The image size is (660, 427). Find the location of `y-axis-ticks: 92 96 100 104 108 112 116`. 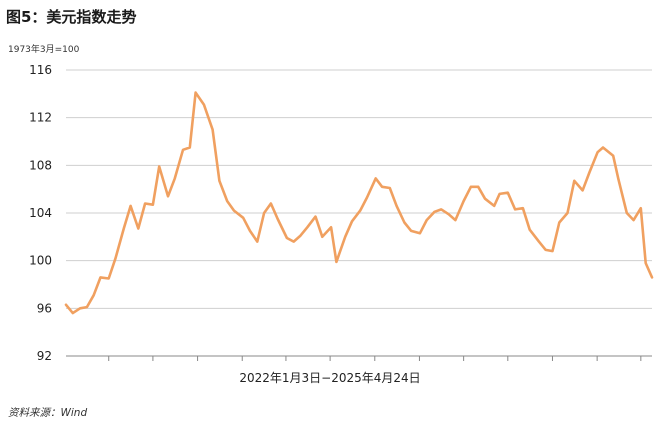

y-axis-ticks: 92 96 100 104 108 112 116 is located at coordinates (40, 213).